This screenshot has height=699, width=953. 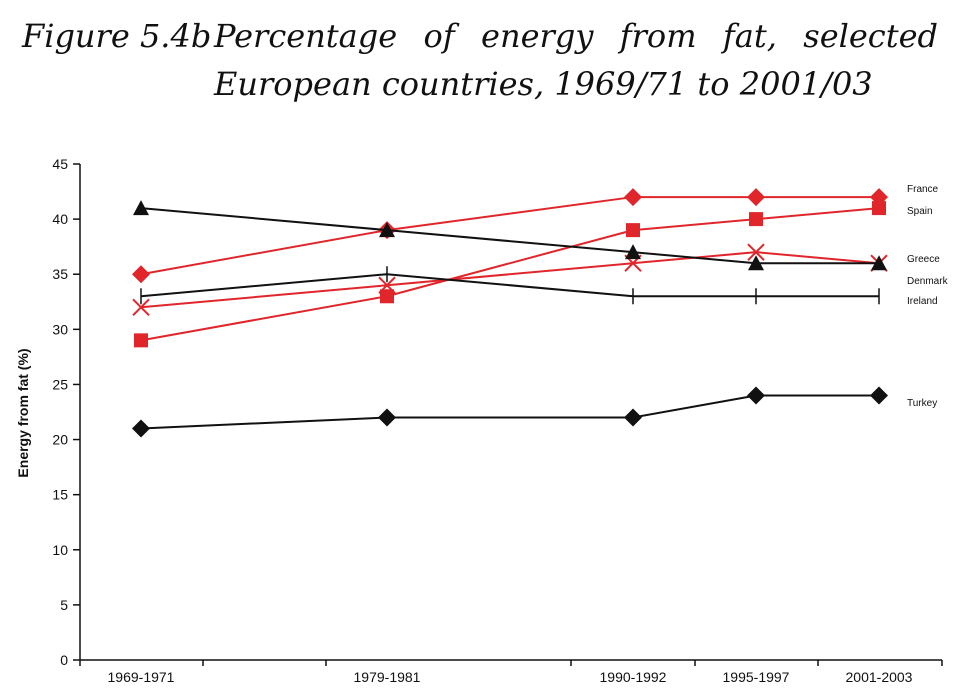 I want to click on y-tick-label: 35, so click(x=60, y=274).